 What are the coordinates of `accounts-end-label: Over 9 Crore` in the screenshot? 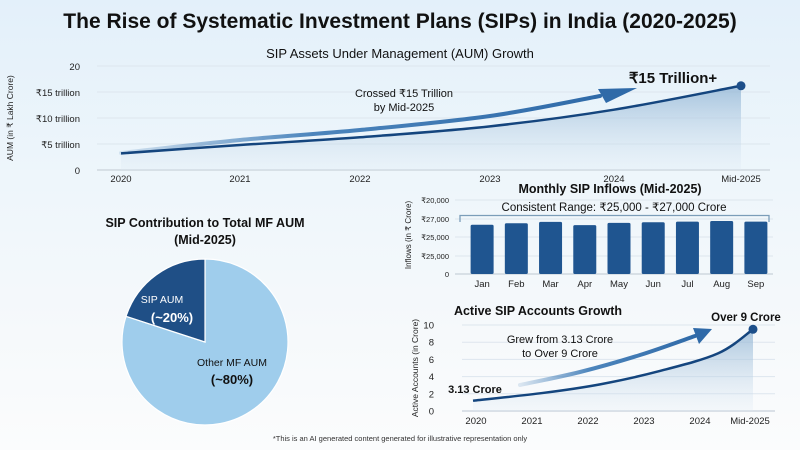 It's located at (746, 318).